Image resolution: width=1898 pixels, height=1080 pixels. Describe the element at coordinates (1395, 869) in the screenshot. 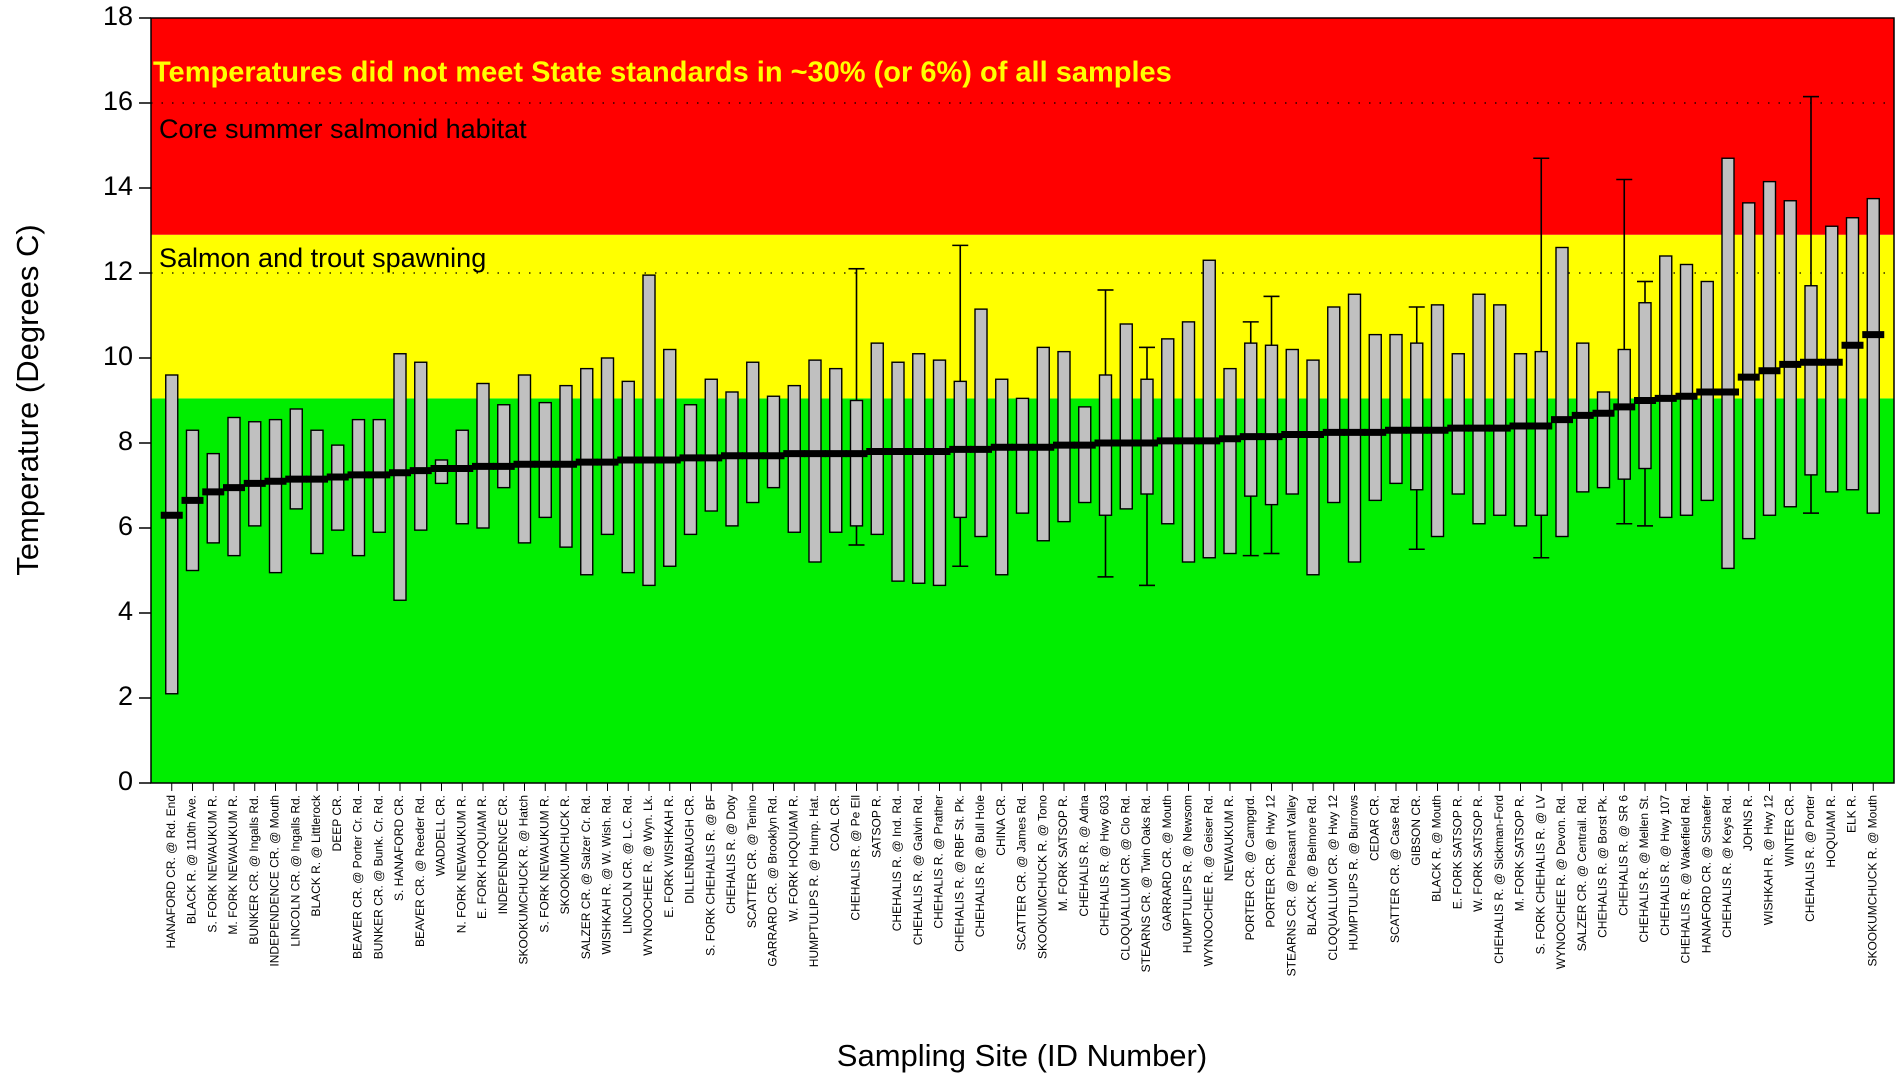

I see `x-tick-label: SCATTER CR. @ Case Rd.` at that location.